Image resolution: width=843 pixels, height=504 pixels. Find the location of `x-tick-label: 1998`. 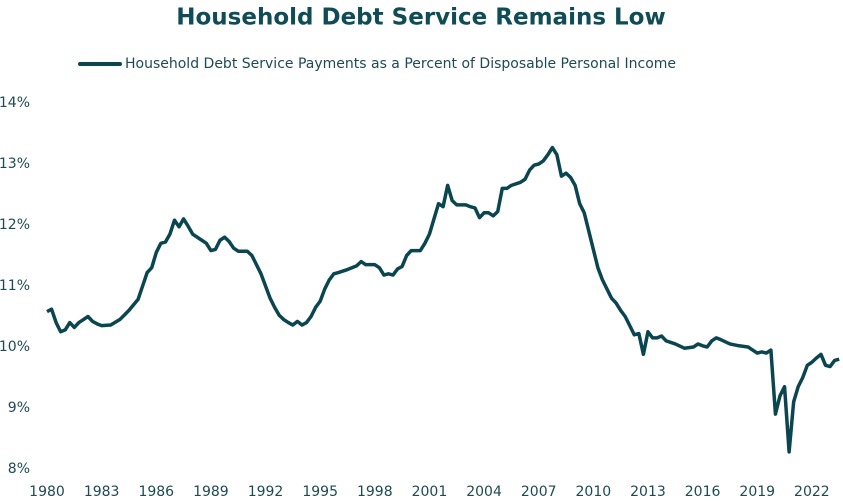

x-tick-label: 1998 is located at coordinates (375, 492).